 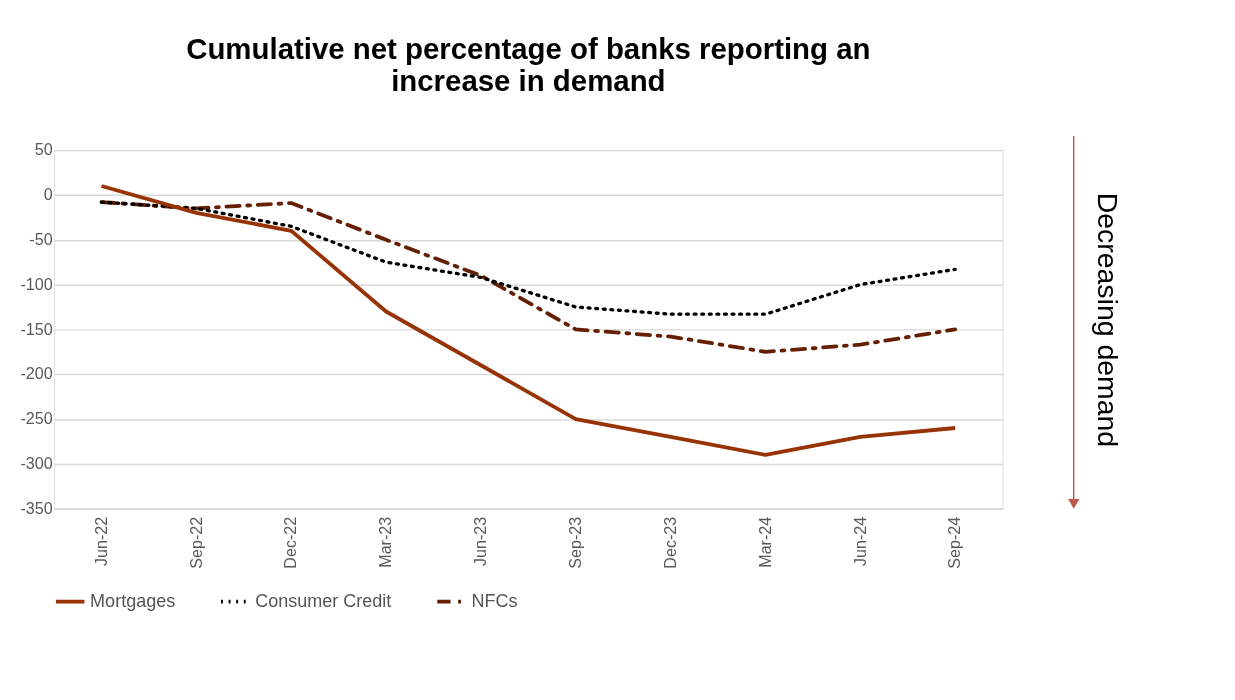 What do you see at coordinates (195, 542) in the screenshot?
I see `x-tick-label: Sep-22` at bounding box center [195, 542].